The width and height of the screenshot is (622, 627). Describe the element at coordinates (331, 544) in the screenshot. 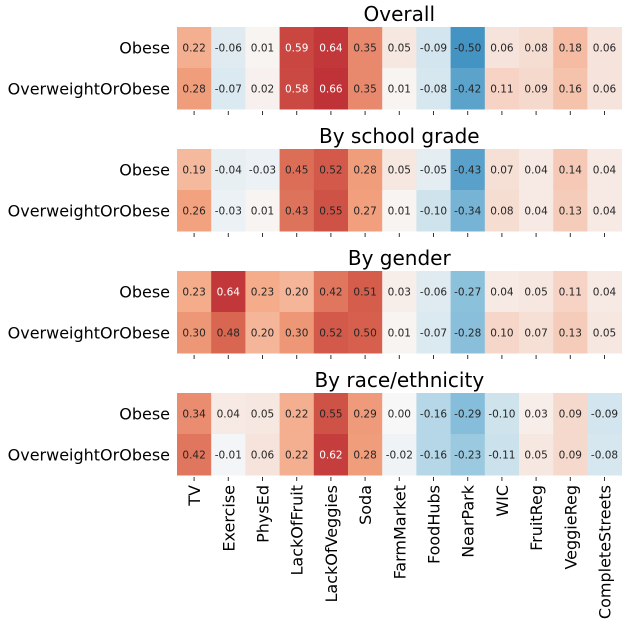

I see `column-label: LackOfVeggies` at that location.